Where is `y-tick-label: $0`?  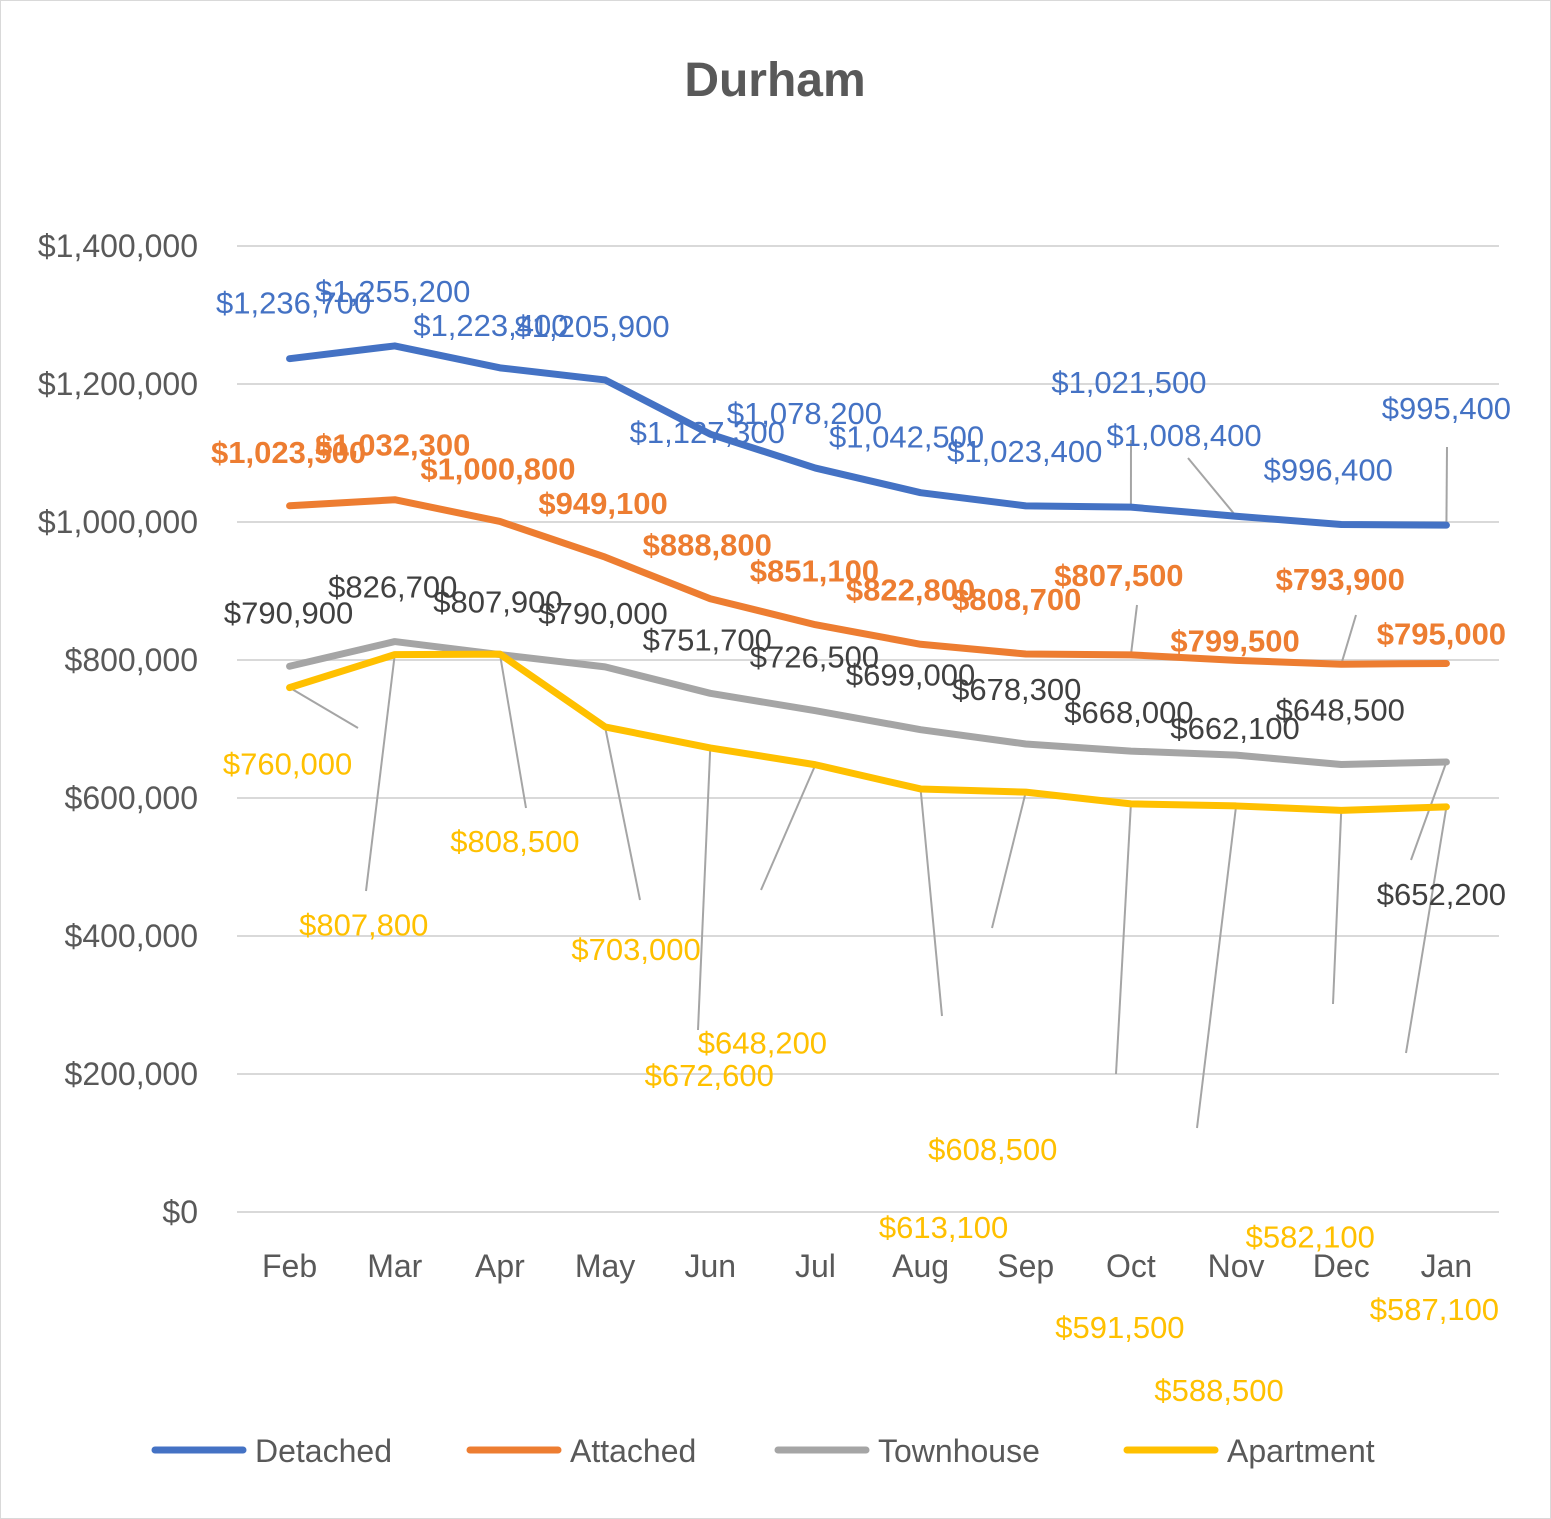
y-tick-label: $0 is located at coordinates (180, 1212).